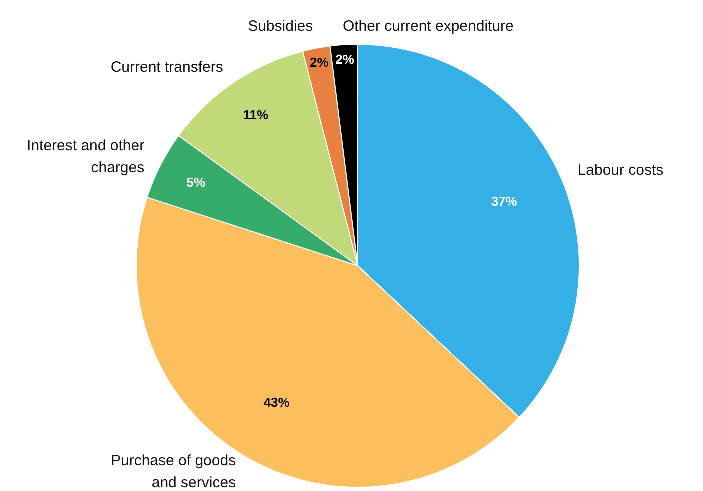  I want to click on data-label: 37%, so click(504, 202).